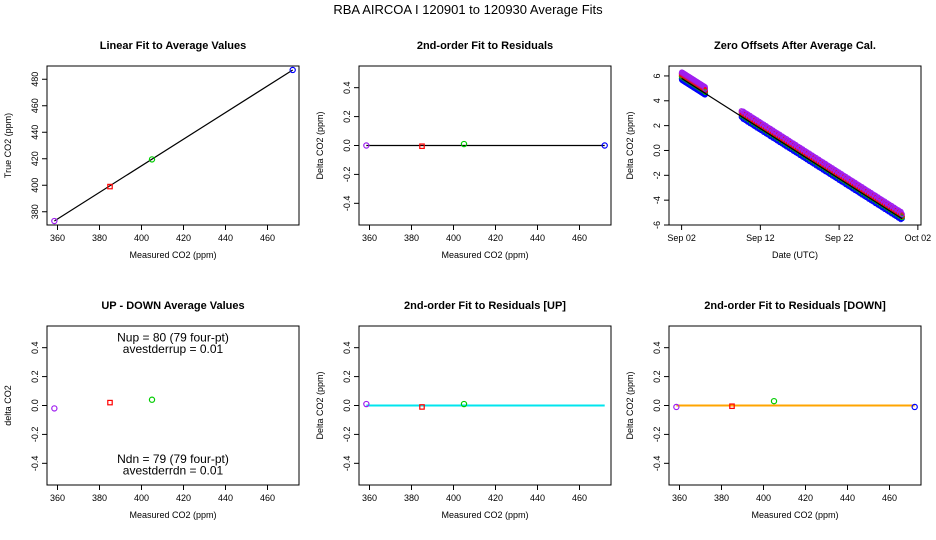  I want to click on y-axis-label: True CO2 (ppm), so click(8, 145).